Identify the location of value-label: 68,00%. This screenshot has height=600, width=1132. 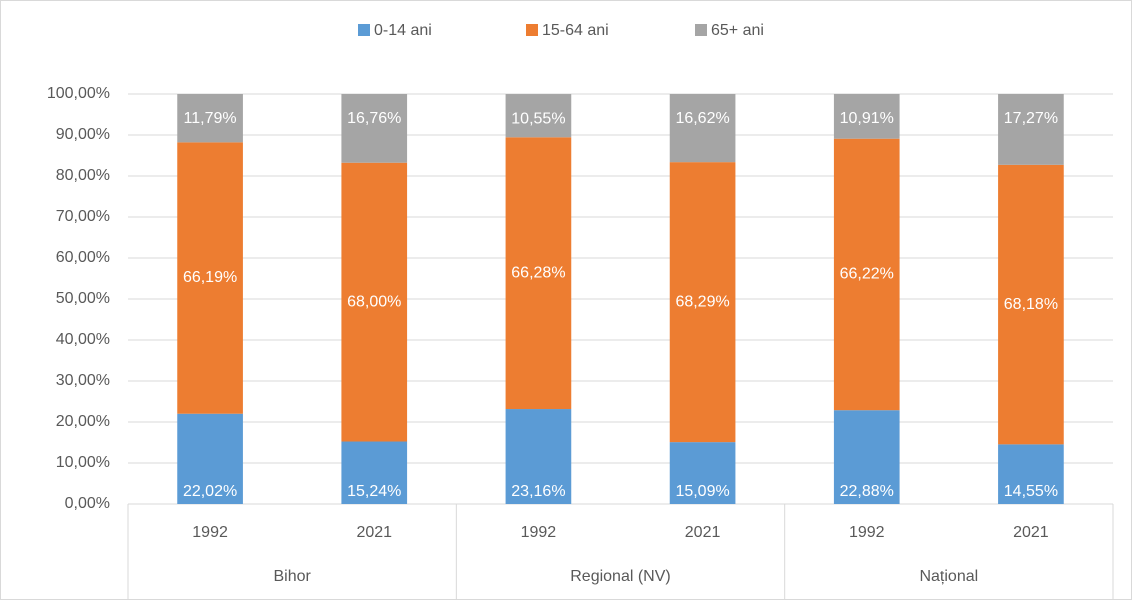
(374, 301).